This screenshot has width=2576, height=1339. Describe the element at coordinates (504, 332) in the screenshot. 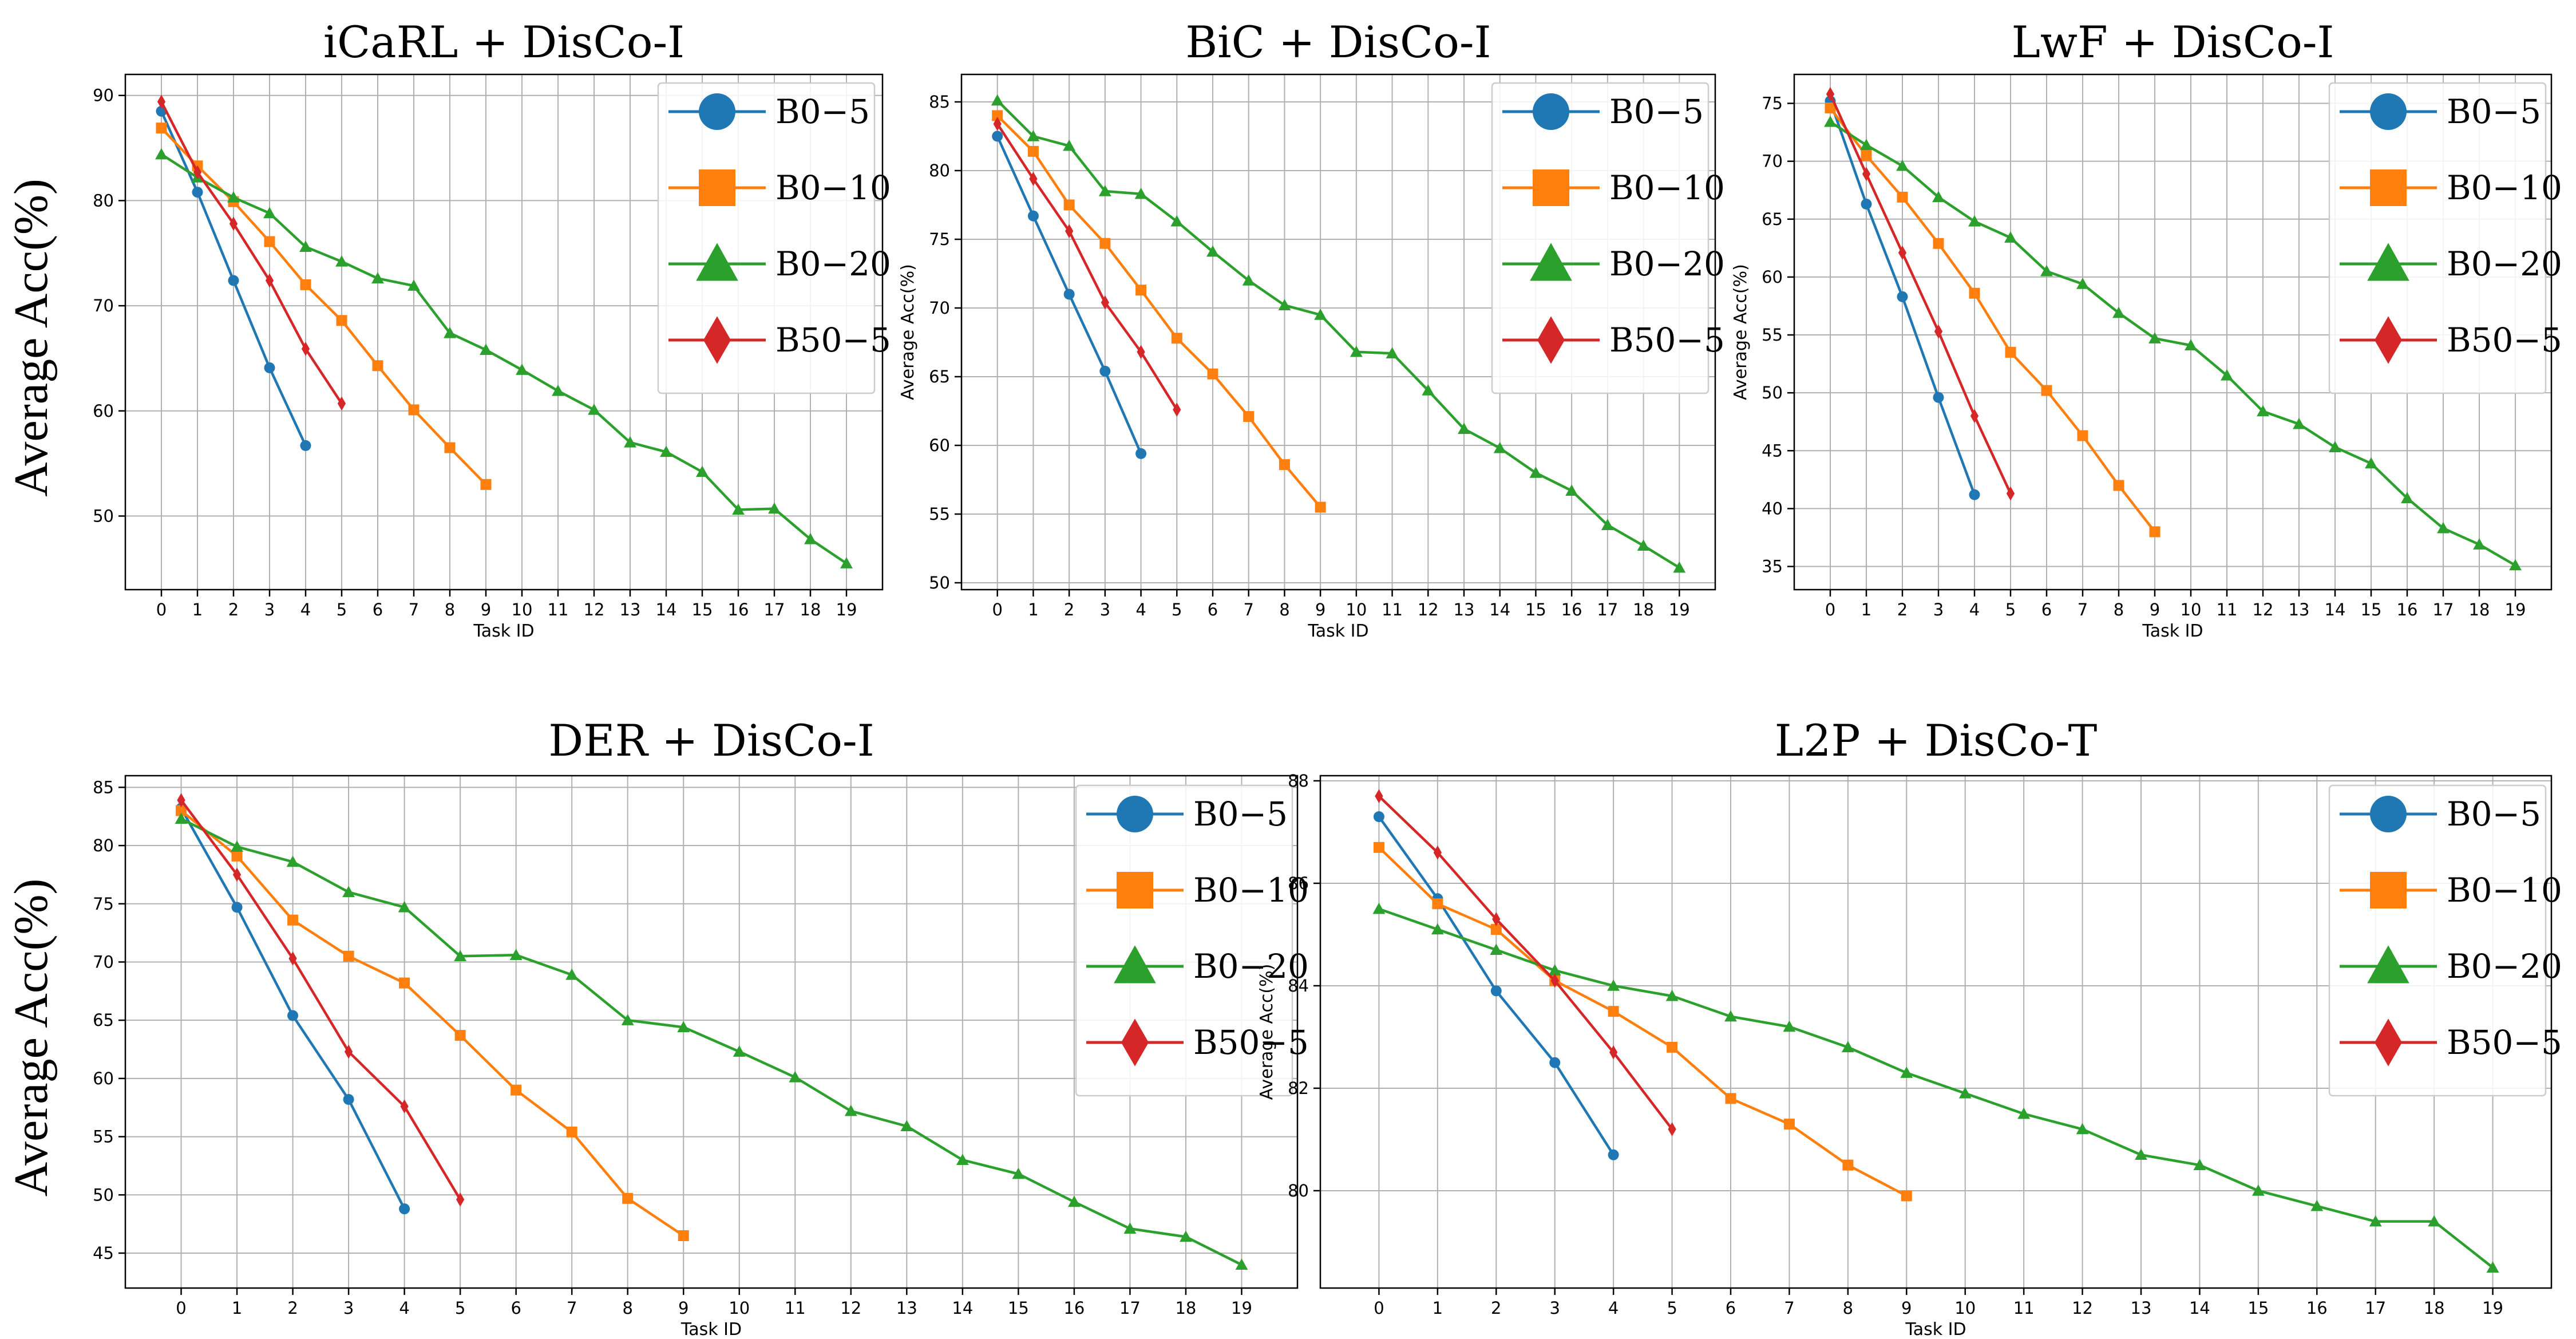

I see `axes-frame` at that location.